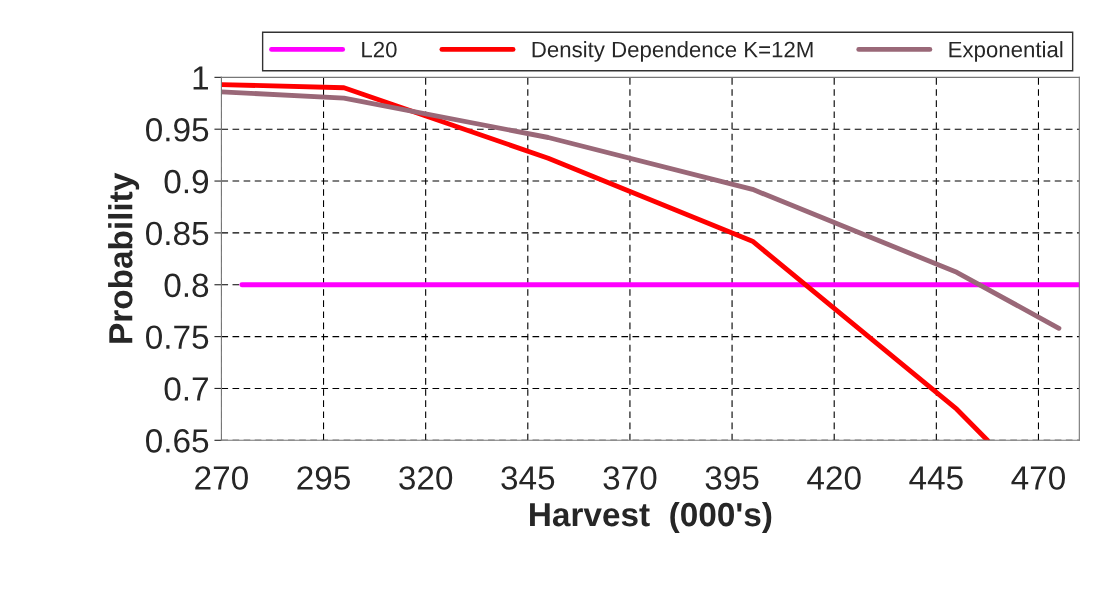  I want to click on y-tick-label: 0.65, so click(177, 441).